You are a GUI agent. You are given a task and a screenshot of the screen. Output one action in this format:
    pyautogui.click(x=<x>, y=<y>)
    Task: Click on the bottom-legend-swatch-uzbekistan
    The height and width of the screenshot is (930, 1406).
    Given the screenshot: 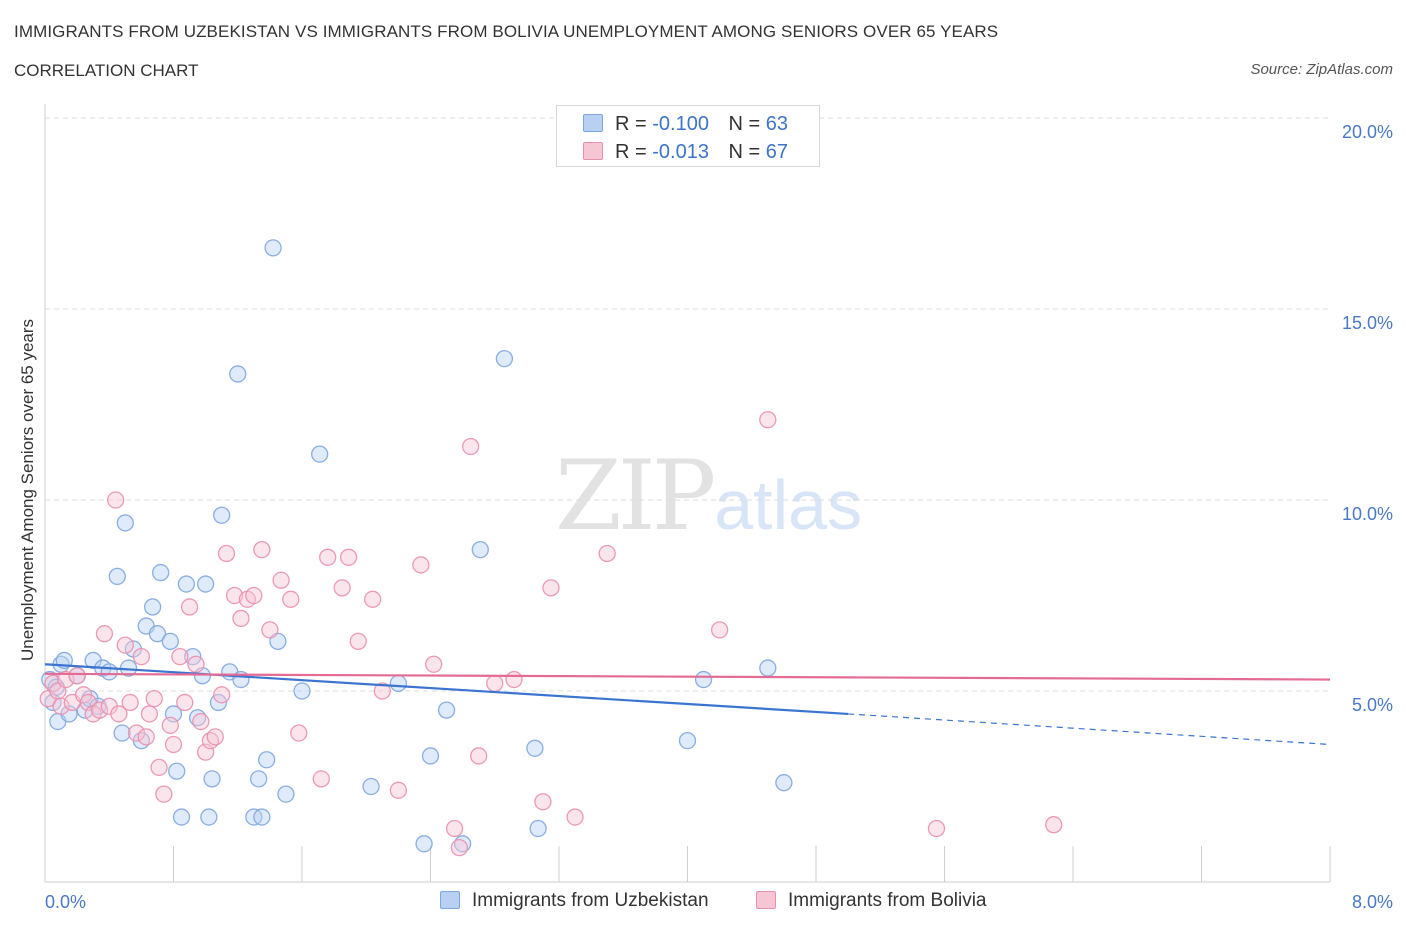 What is the action you would take?
    pyautogui.click(x=450, y=900)
    